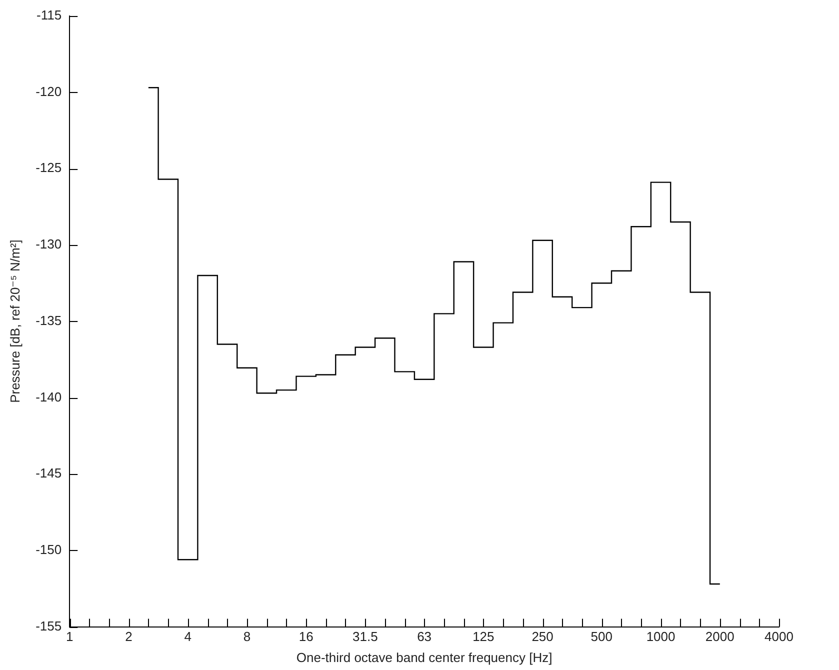 The image size is (839, 670). What do you see at coordinates (247, 636) in the screenshot?
I see `x-tick-label: 8` at bounding box center [247, 636].